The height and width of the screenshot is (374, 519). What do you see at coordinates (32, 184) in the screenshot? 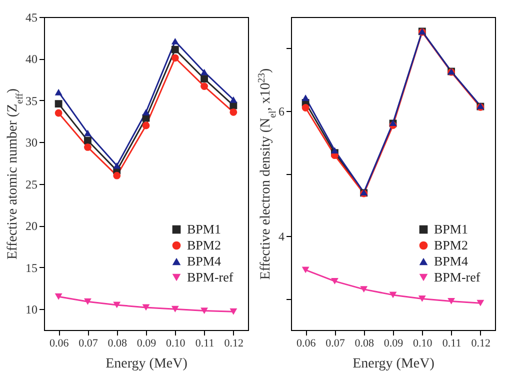
I see `y-tick-label: 25` at bounding box center [32, 184].